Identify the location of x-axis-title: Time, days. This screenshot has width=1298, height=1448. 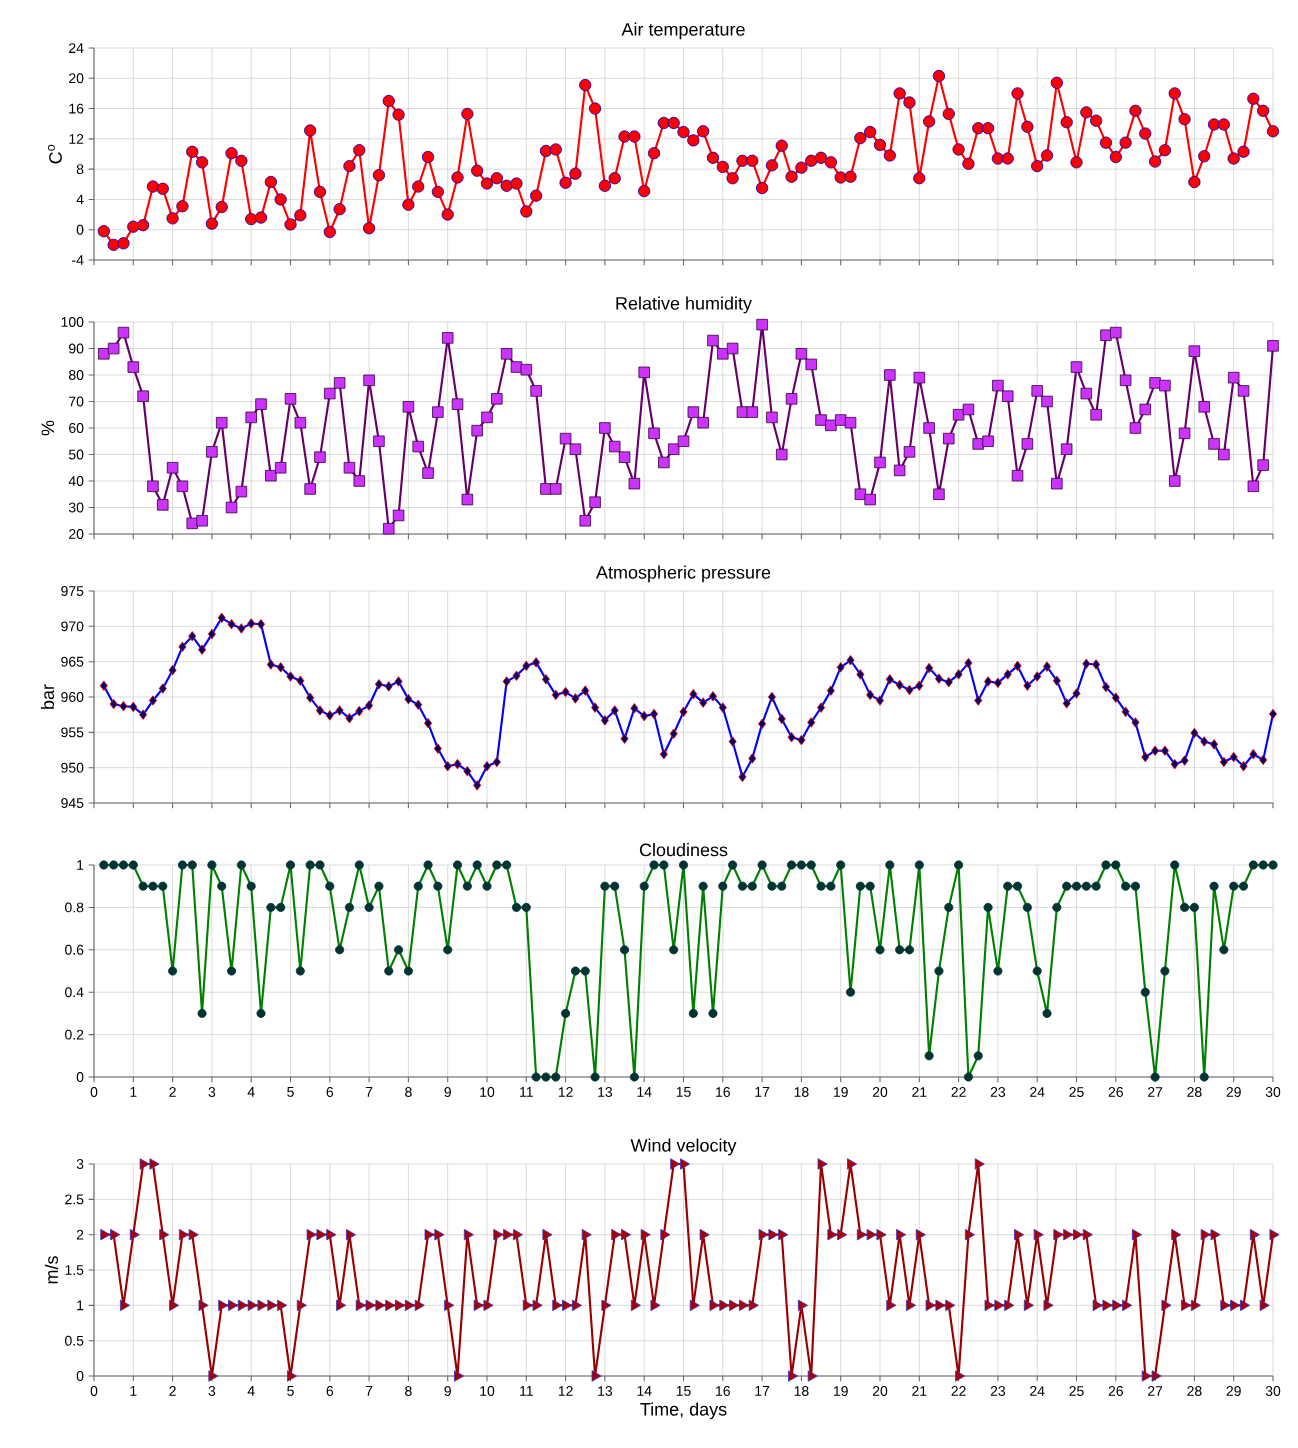
(683, 1411).